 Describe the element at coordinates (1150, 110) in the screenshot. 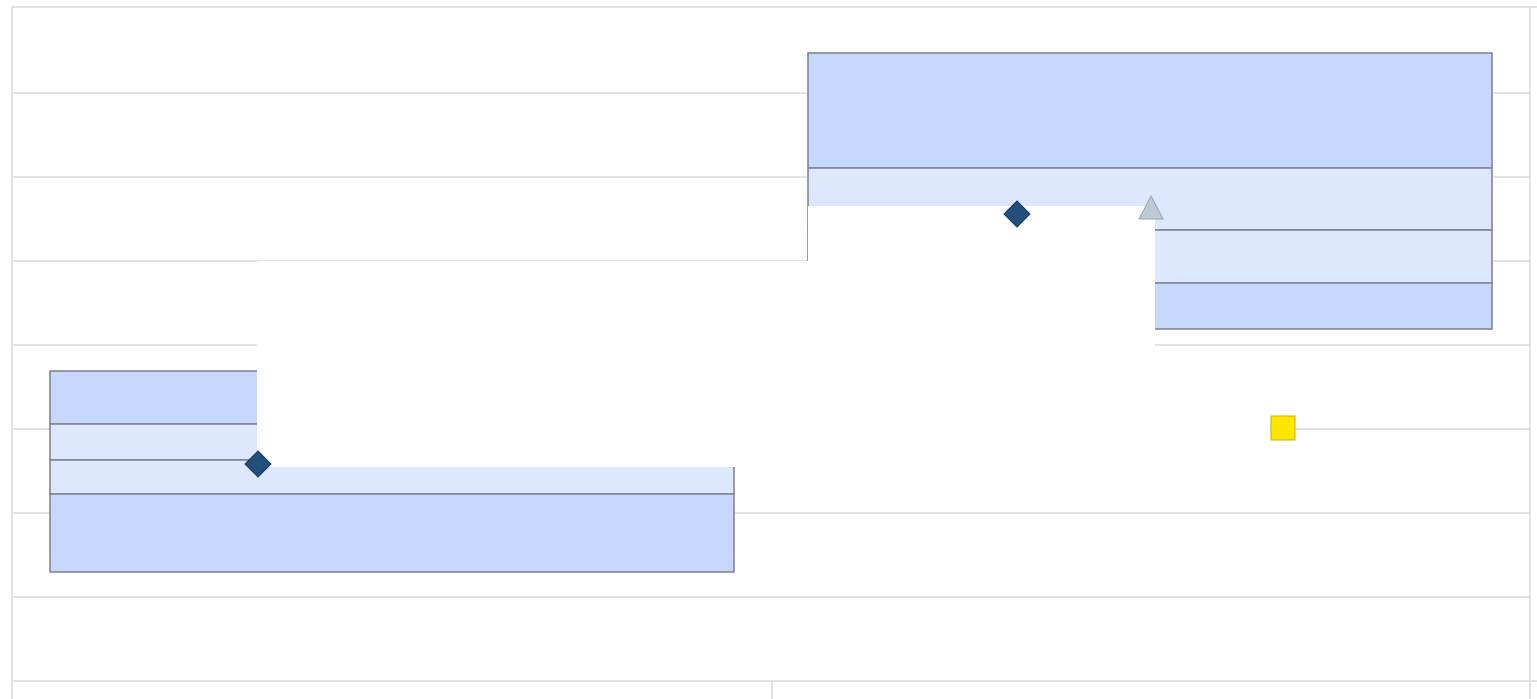

I see `class-header` at that location.